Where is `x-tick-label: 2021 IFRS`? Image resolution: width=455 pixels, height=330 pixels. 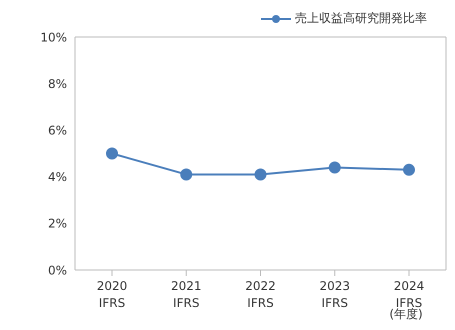 x-tick-label: 2021 IFRS is located at coordinates (186, 294).